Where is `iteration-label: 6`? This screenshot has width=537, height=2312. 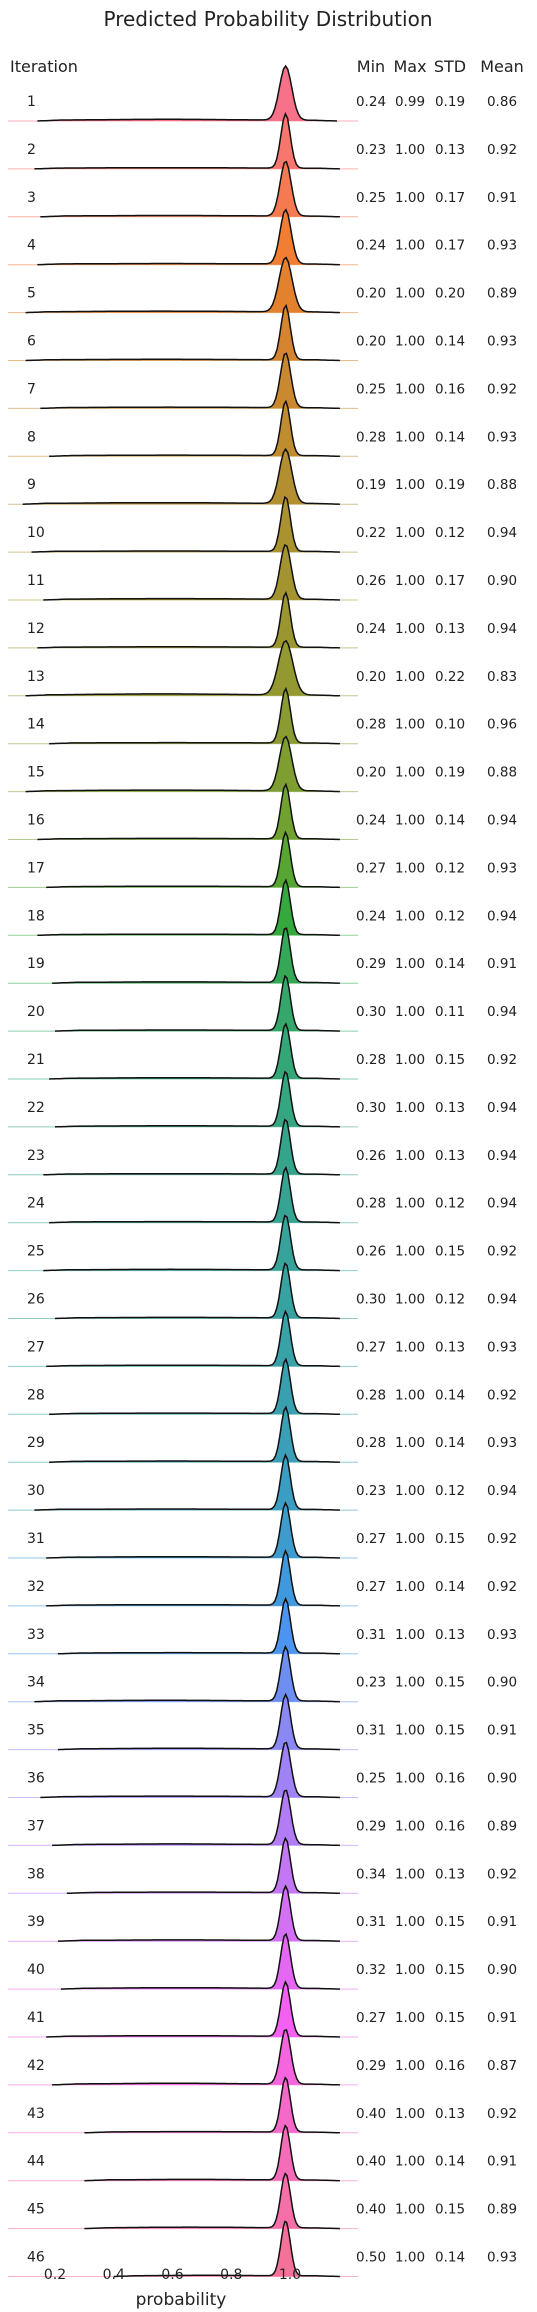 iteration-label: 6 is located at coordinates (31, 342).